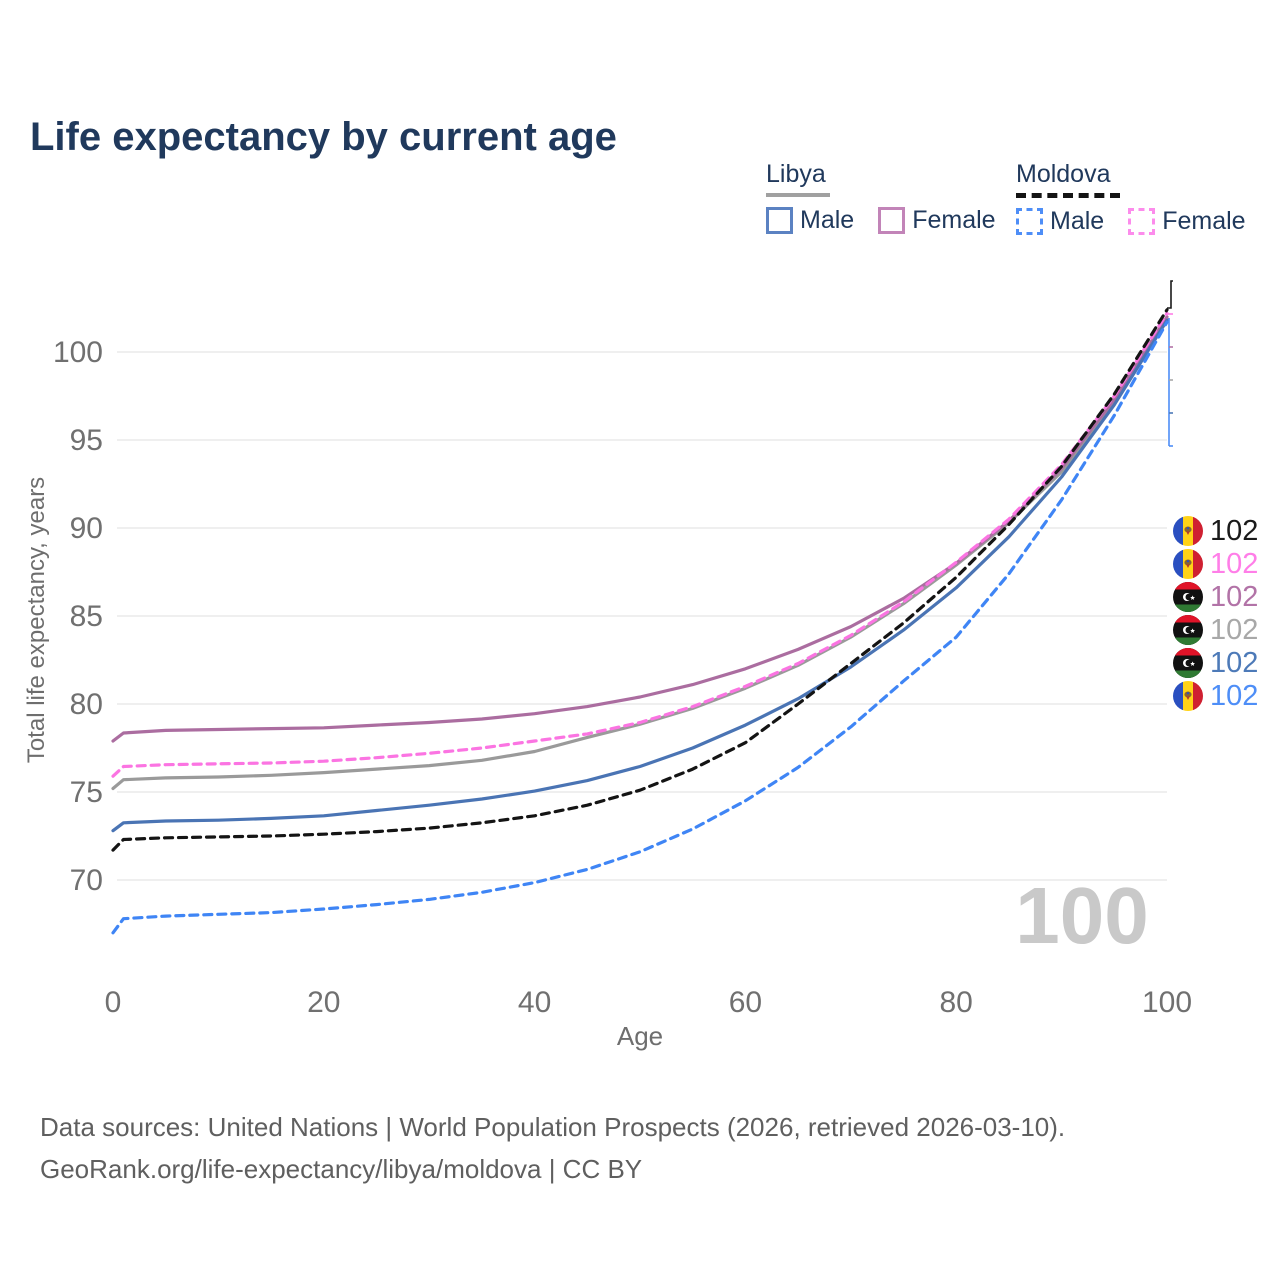  What do you see at coordinates (892, 220) in the screenshot?
I see `libya-female-checkbox` at bounding box center [892, 220].